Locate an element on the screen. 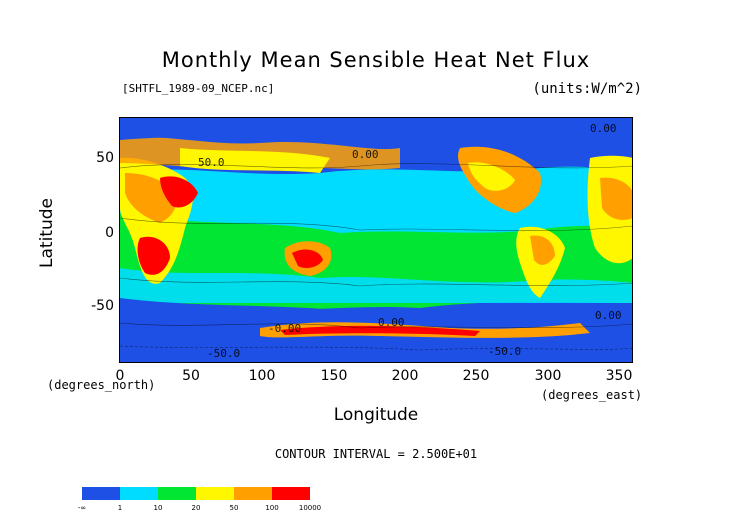 This screenshot has height=532, width=752. units-label: (units:W/m^2) is located at coordinates (587, 89).